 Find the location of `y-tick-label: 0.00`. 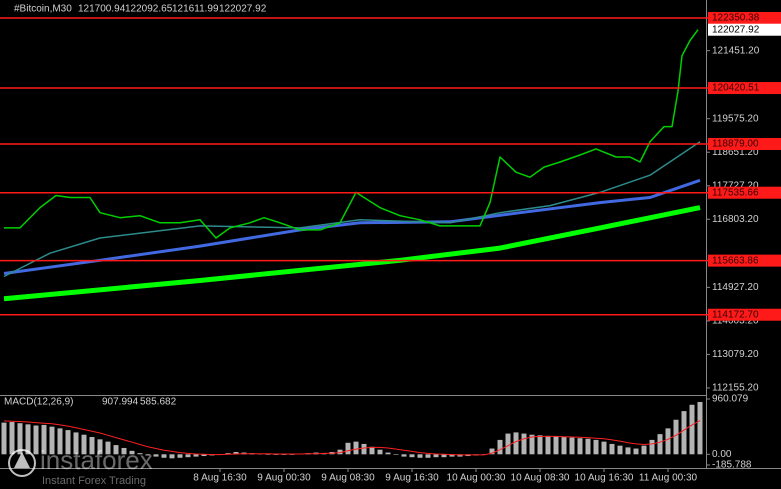

y-tick-label: 0.00 is located at coordinates (722, 454).